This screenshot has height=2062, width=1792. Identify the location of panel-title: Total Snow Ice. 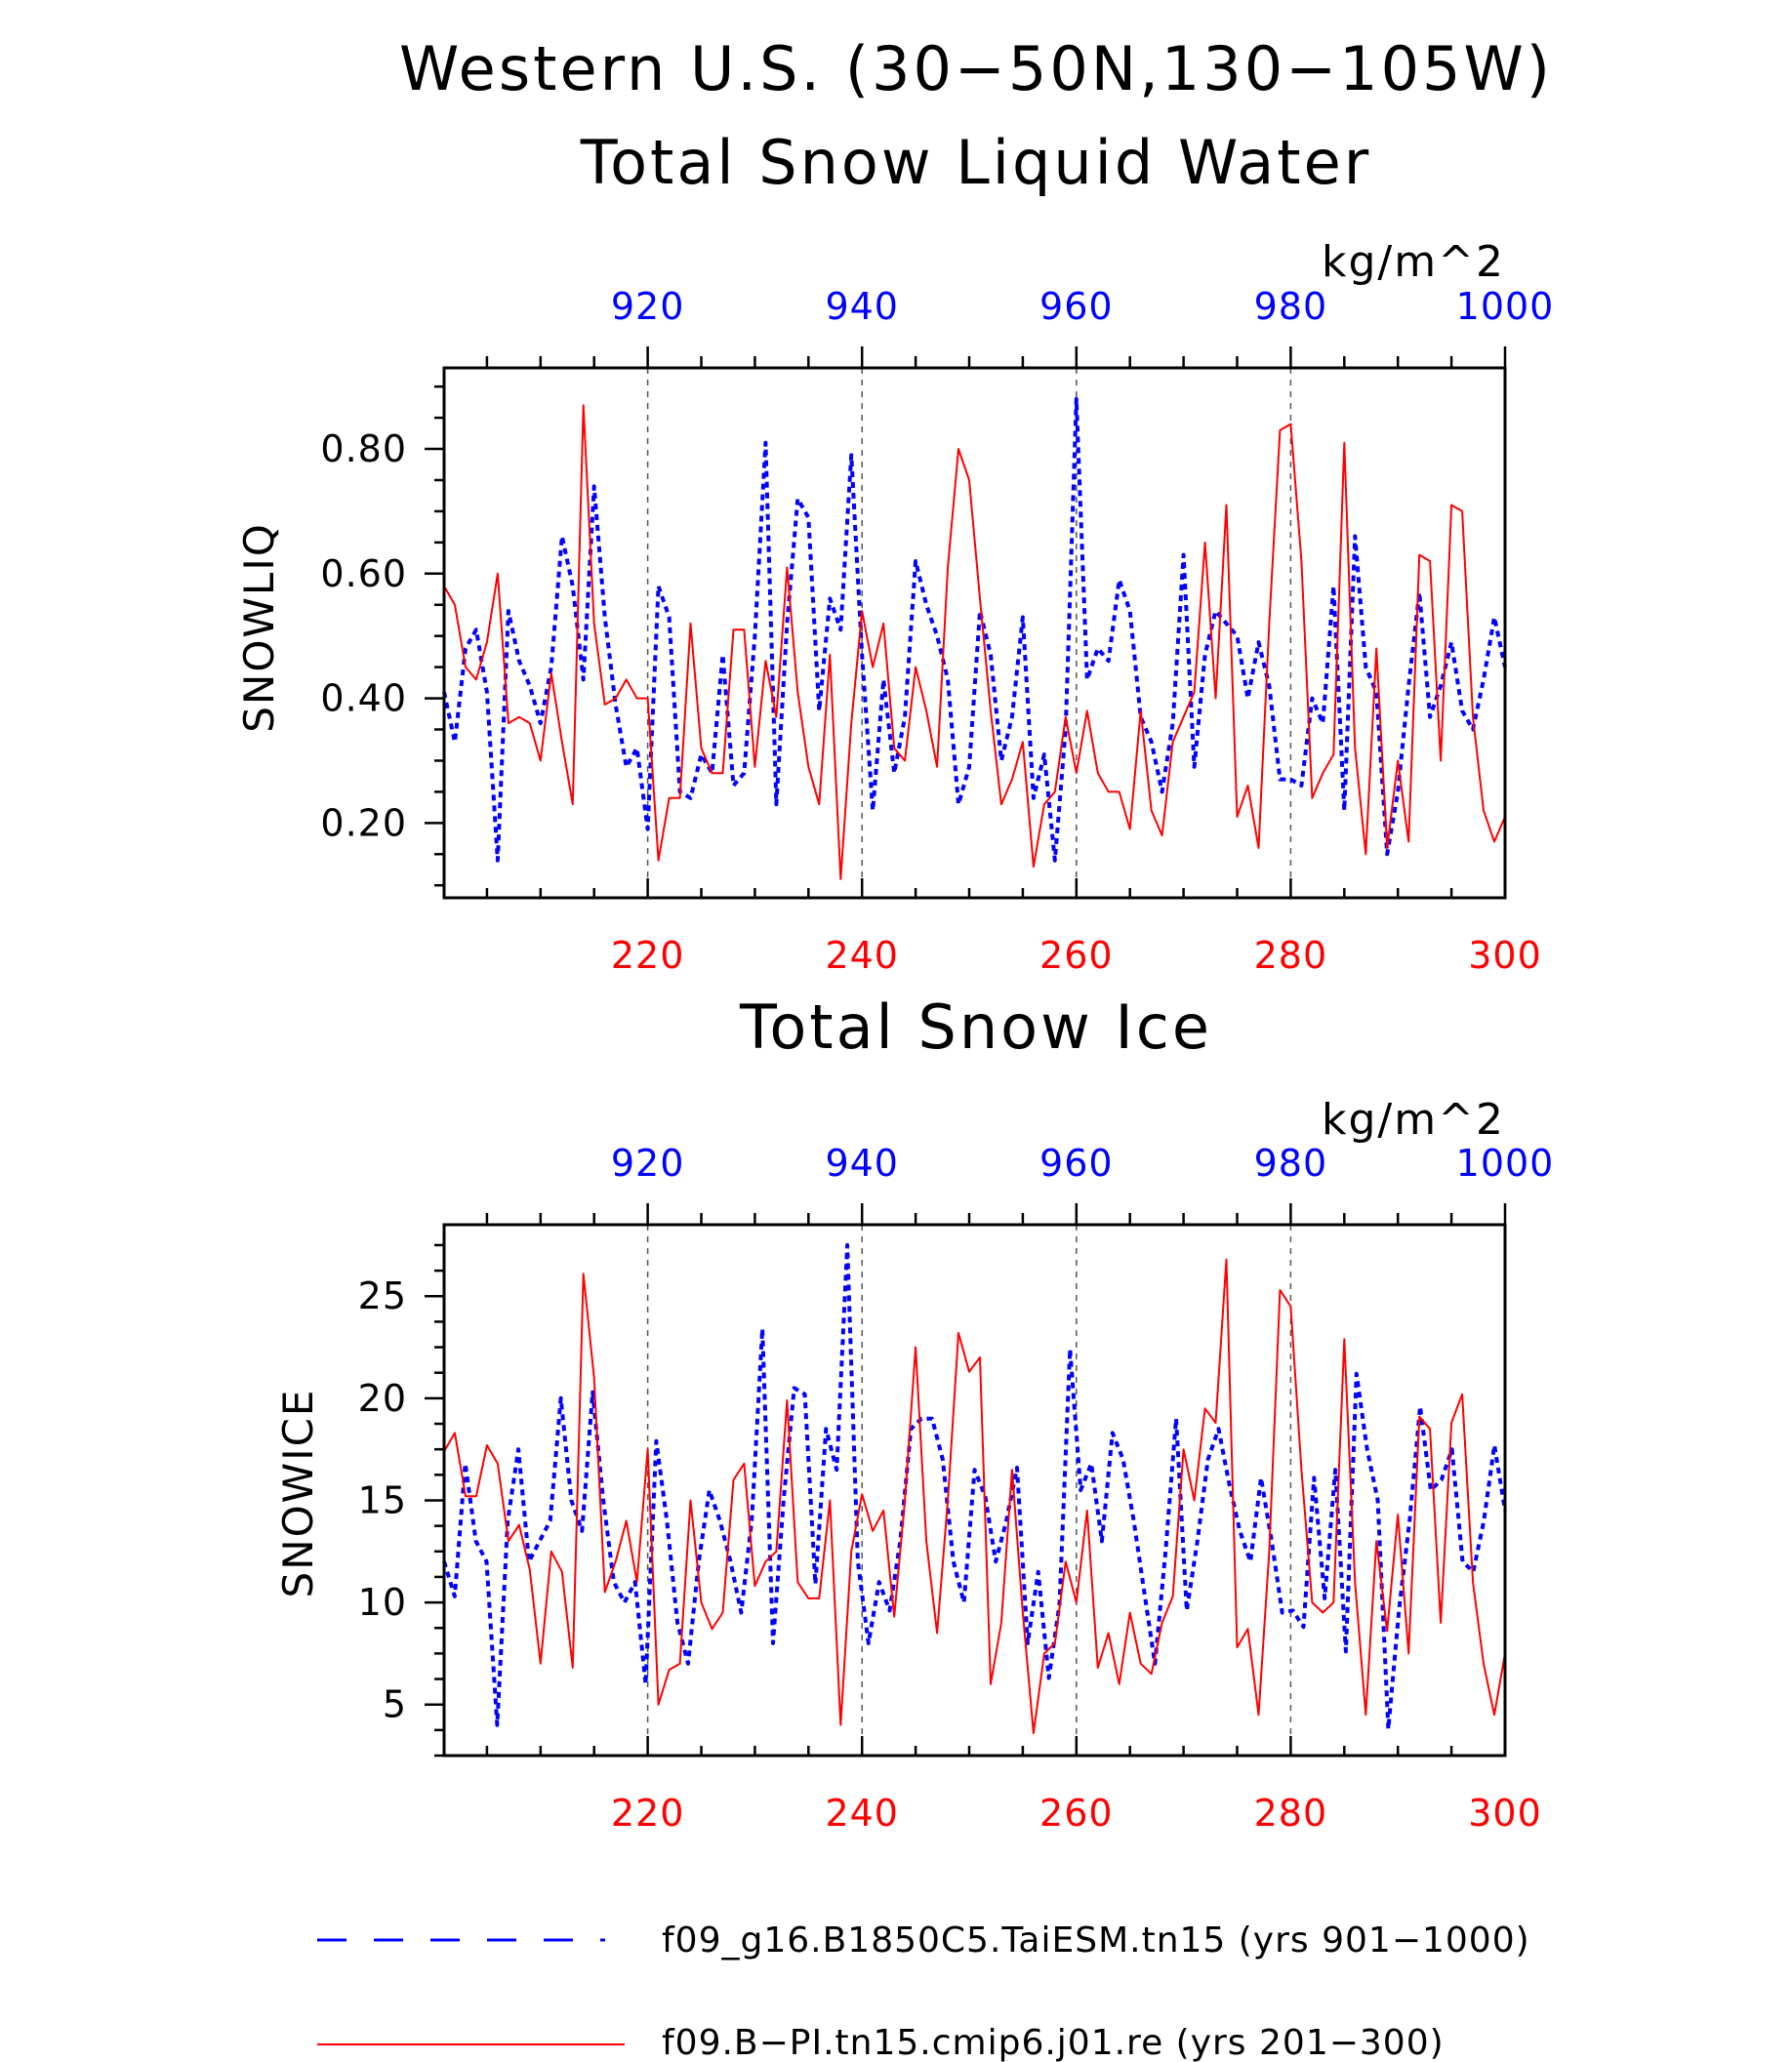
(975, 1027).